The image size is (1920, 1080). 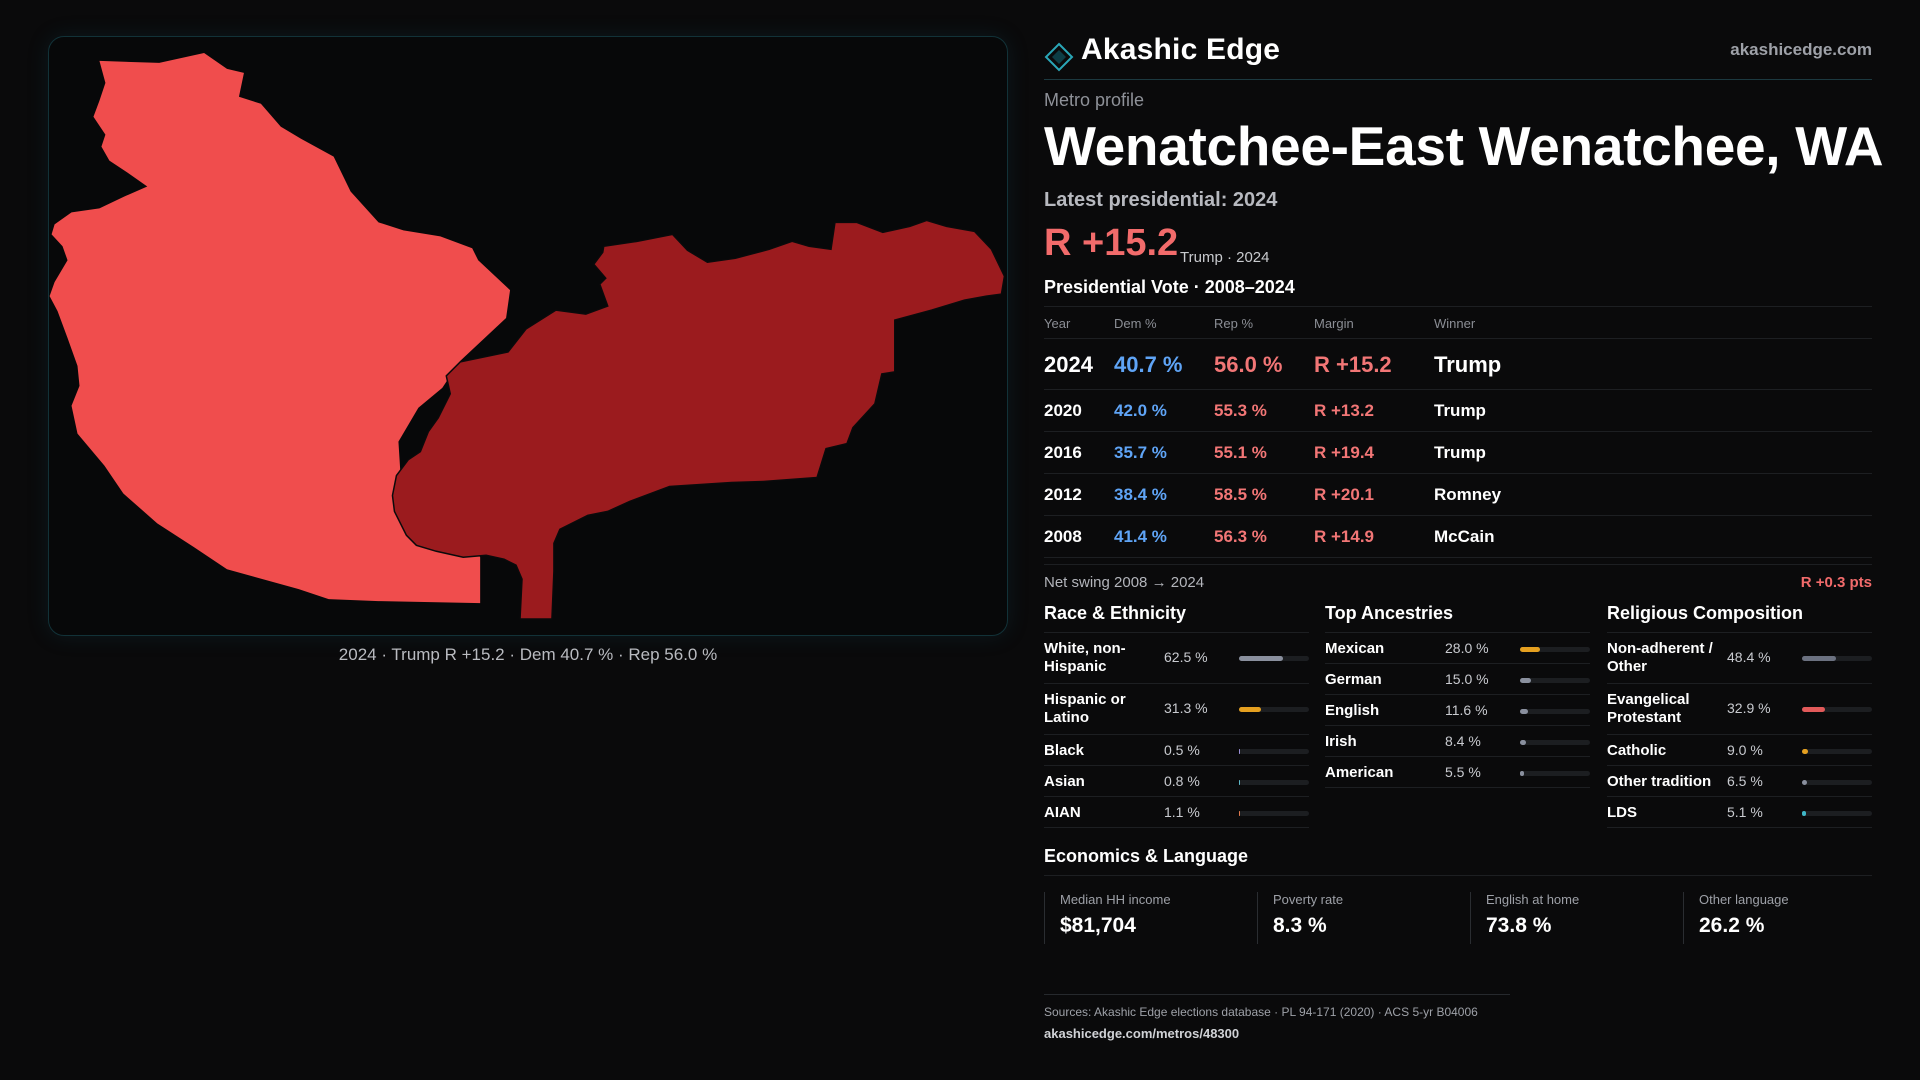 I want to click on table-row: 2020 42.0 % 55.3 % R +13.2 Trump, so click(x=1458, y=411).